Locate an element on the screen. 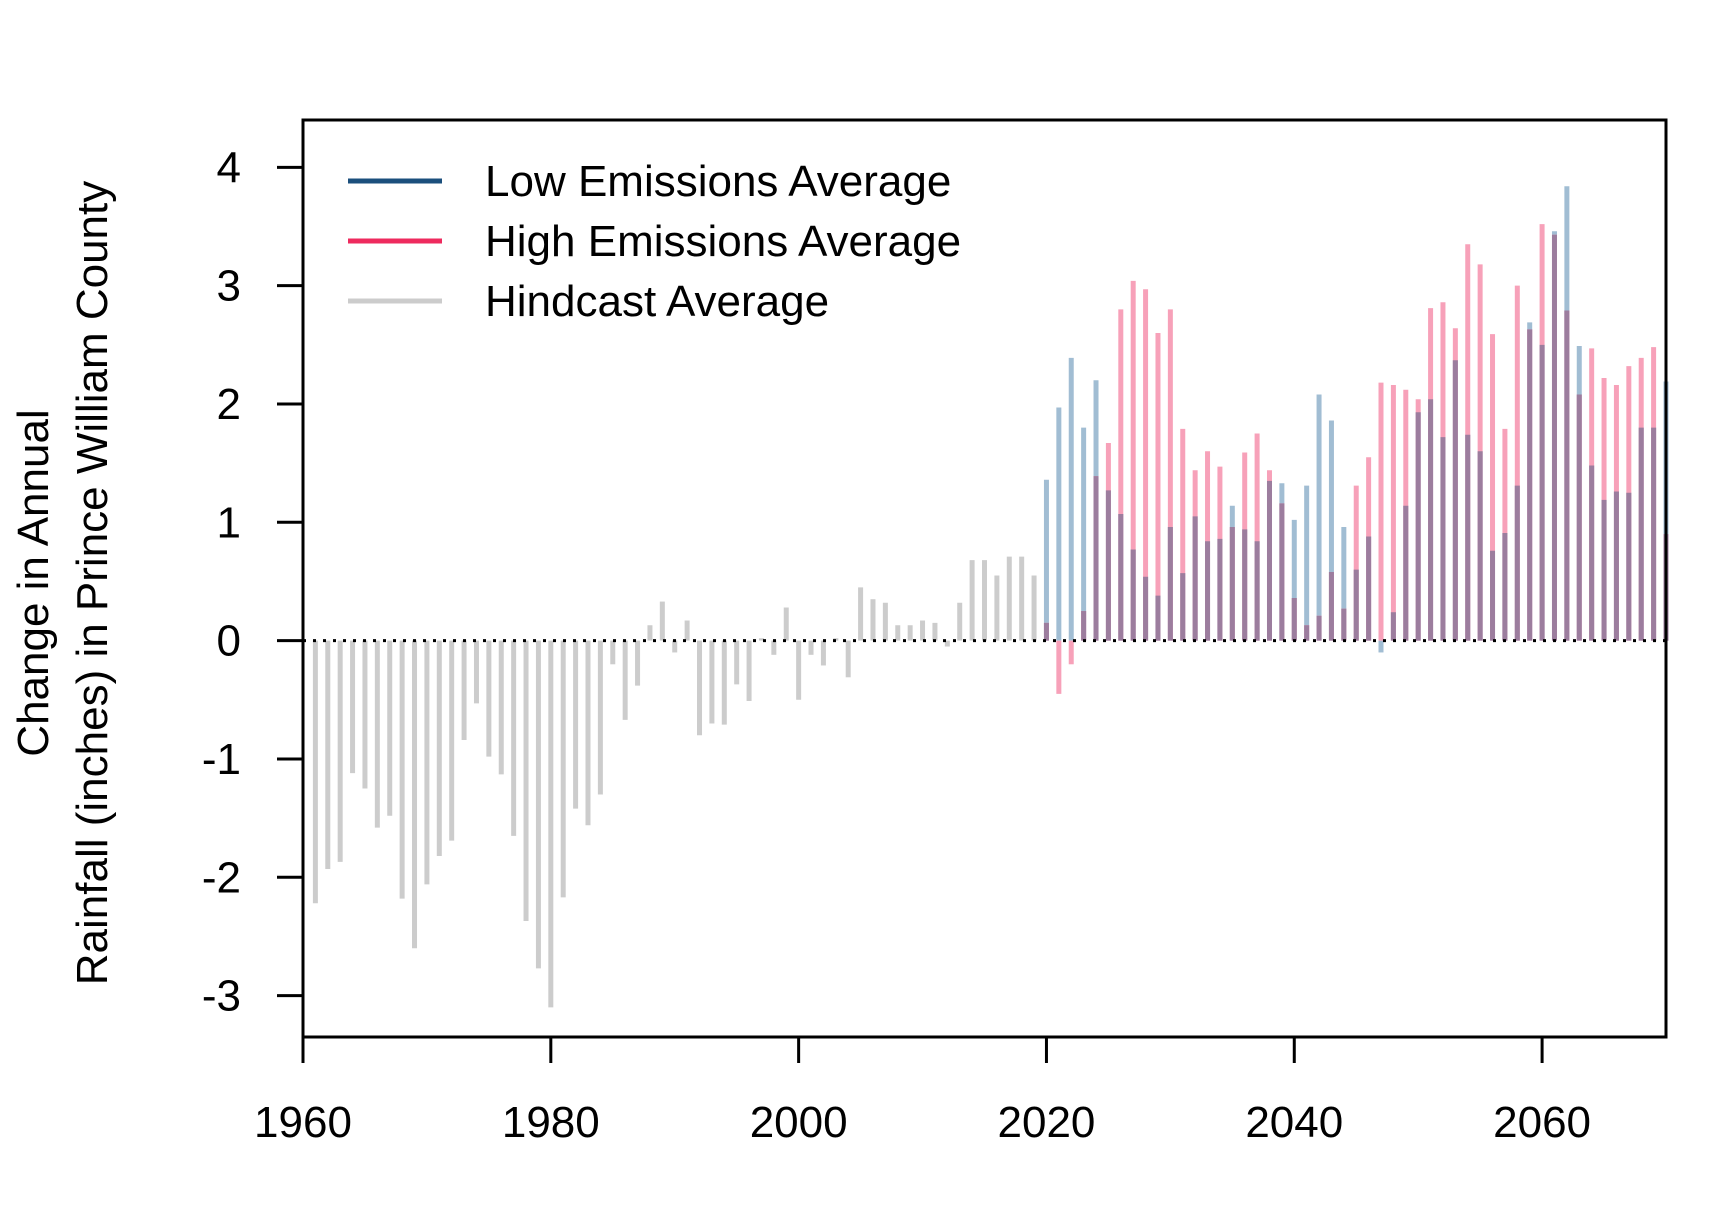 This screenshot has height=1212, width=1716. y-axis-label-line-1: Change in Annual is located at coordinates (33, 582).